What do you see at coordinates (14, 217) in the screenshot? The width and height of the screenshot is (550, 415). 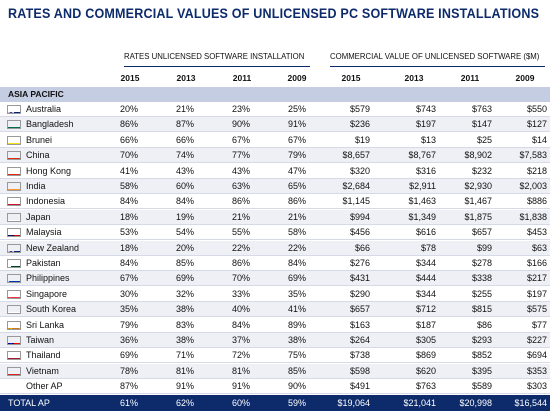 I see `japan-flag-icon` at bounding box center [14, 217].